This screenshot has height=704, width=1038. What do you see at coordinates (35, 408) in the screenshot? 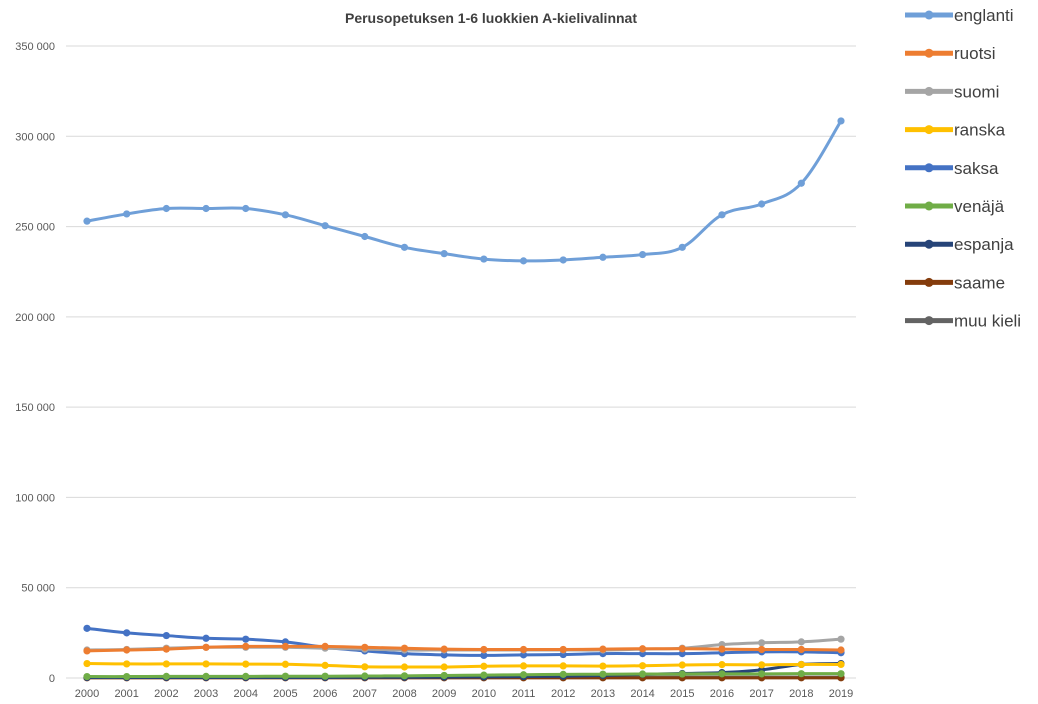
I see `y-tick-label: 150 000` at bounding box center [35, 408].